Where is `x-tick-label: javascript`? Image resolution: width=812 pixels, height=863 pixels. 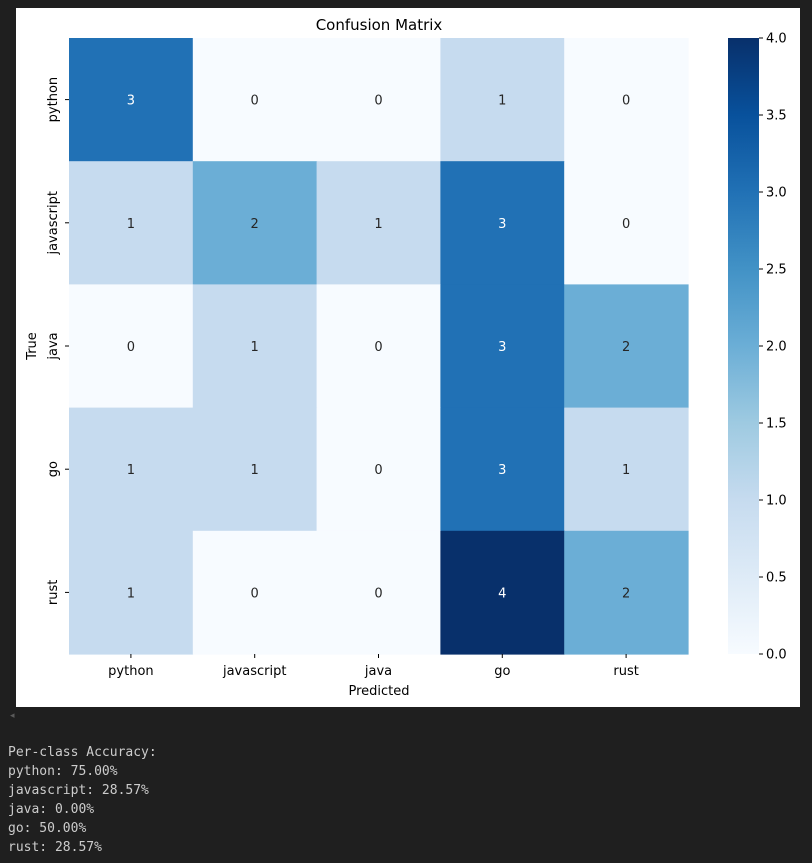
x-tick-label: javascript is located at coordinates (254, 671).